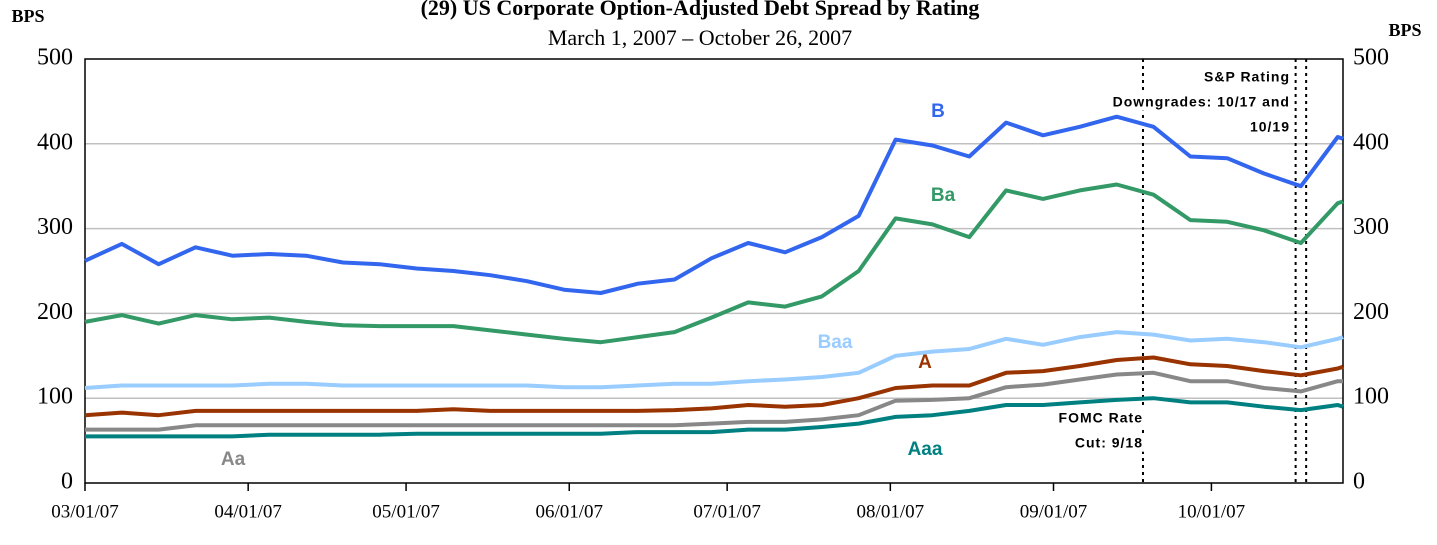 The width and height of the screenshot is (1437, 545). Describe the element at coordinates (248, 511) in the screenshot. I see `x-tick-label: 04/01/07` at that location.